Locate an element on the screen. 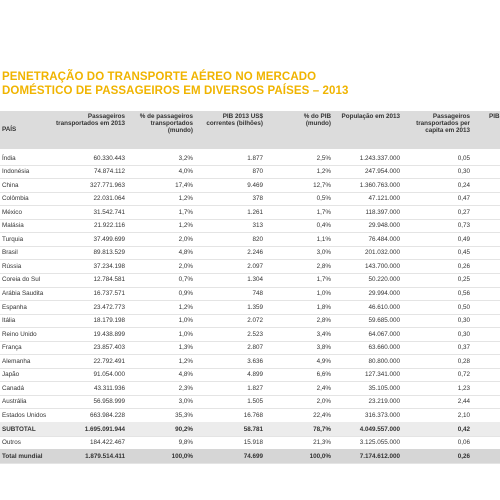 The width and height of the screenshot is (500, 500). table-cell: 29.994.000 is located at coordinates (384, 293).